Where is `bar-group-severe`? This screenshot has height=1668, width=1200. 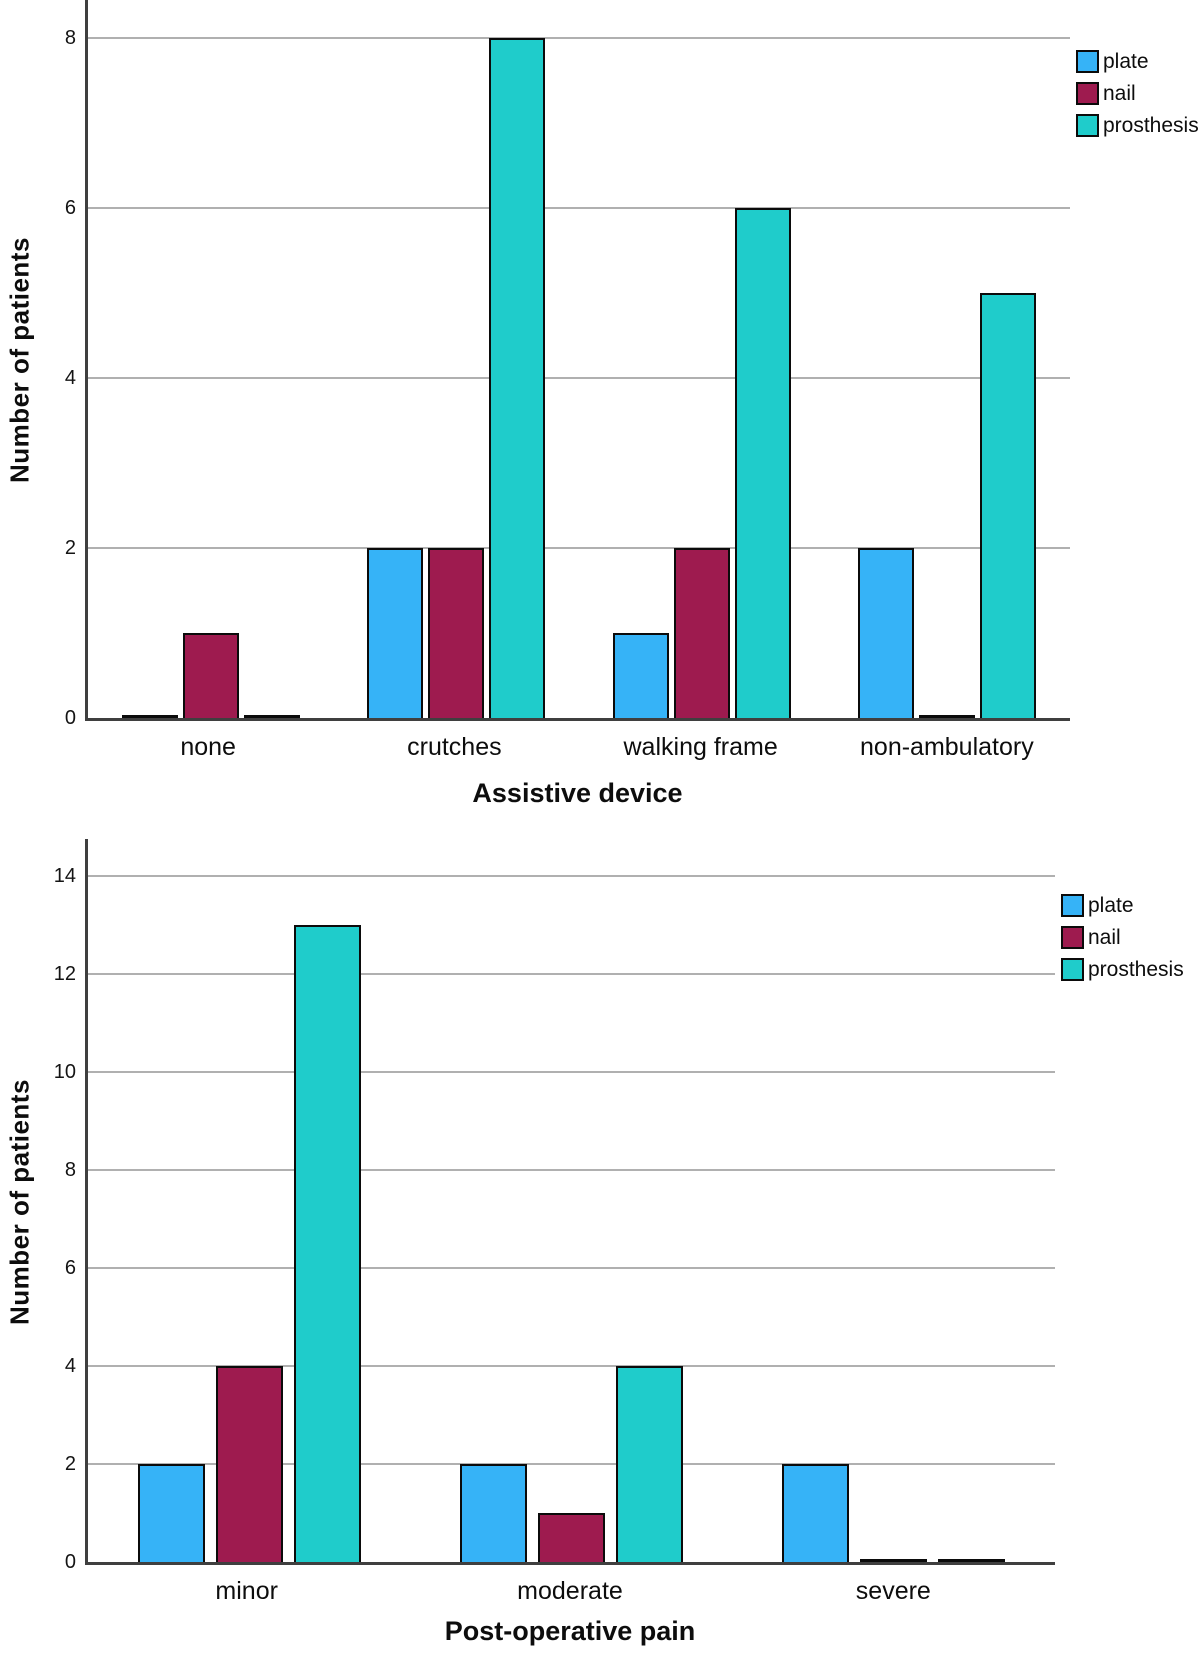
bar-group-severe is located at coordinates (894, 1200).